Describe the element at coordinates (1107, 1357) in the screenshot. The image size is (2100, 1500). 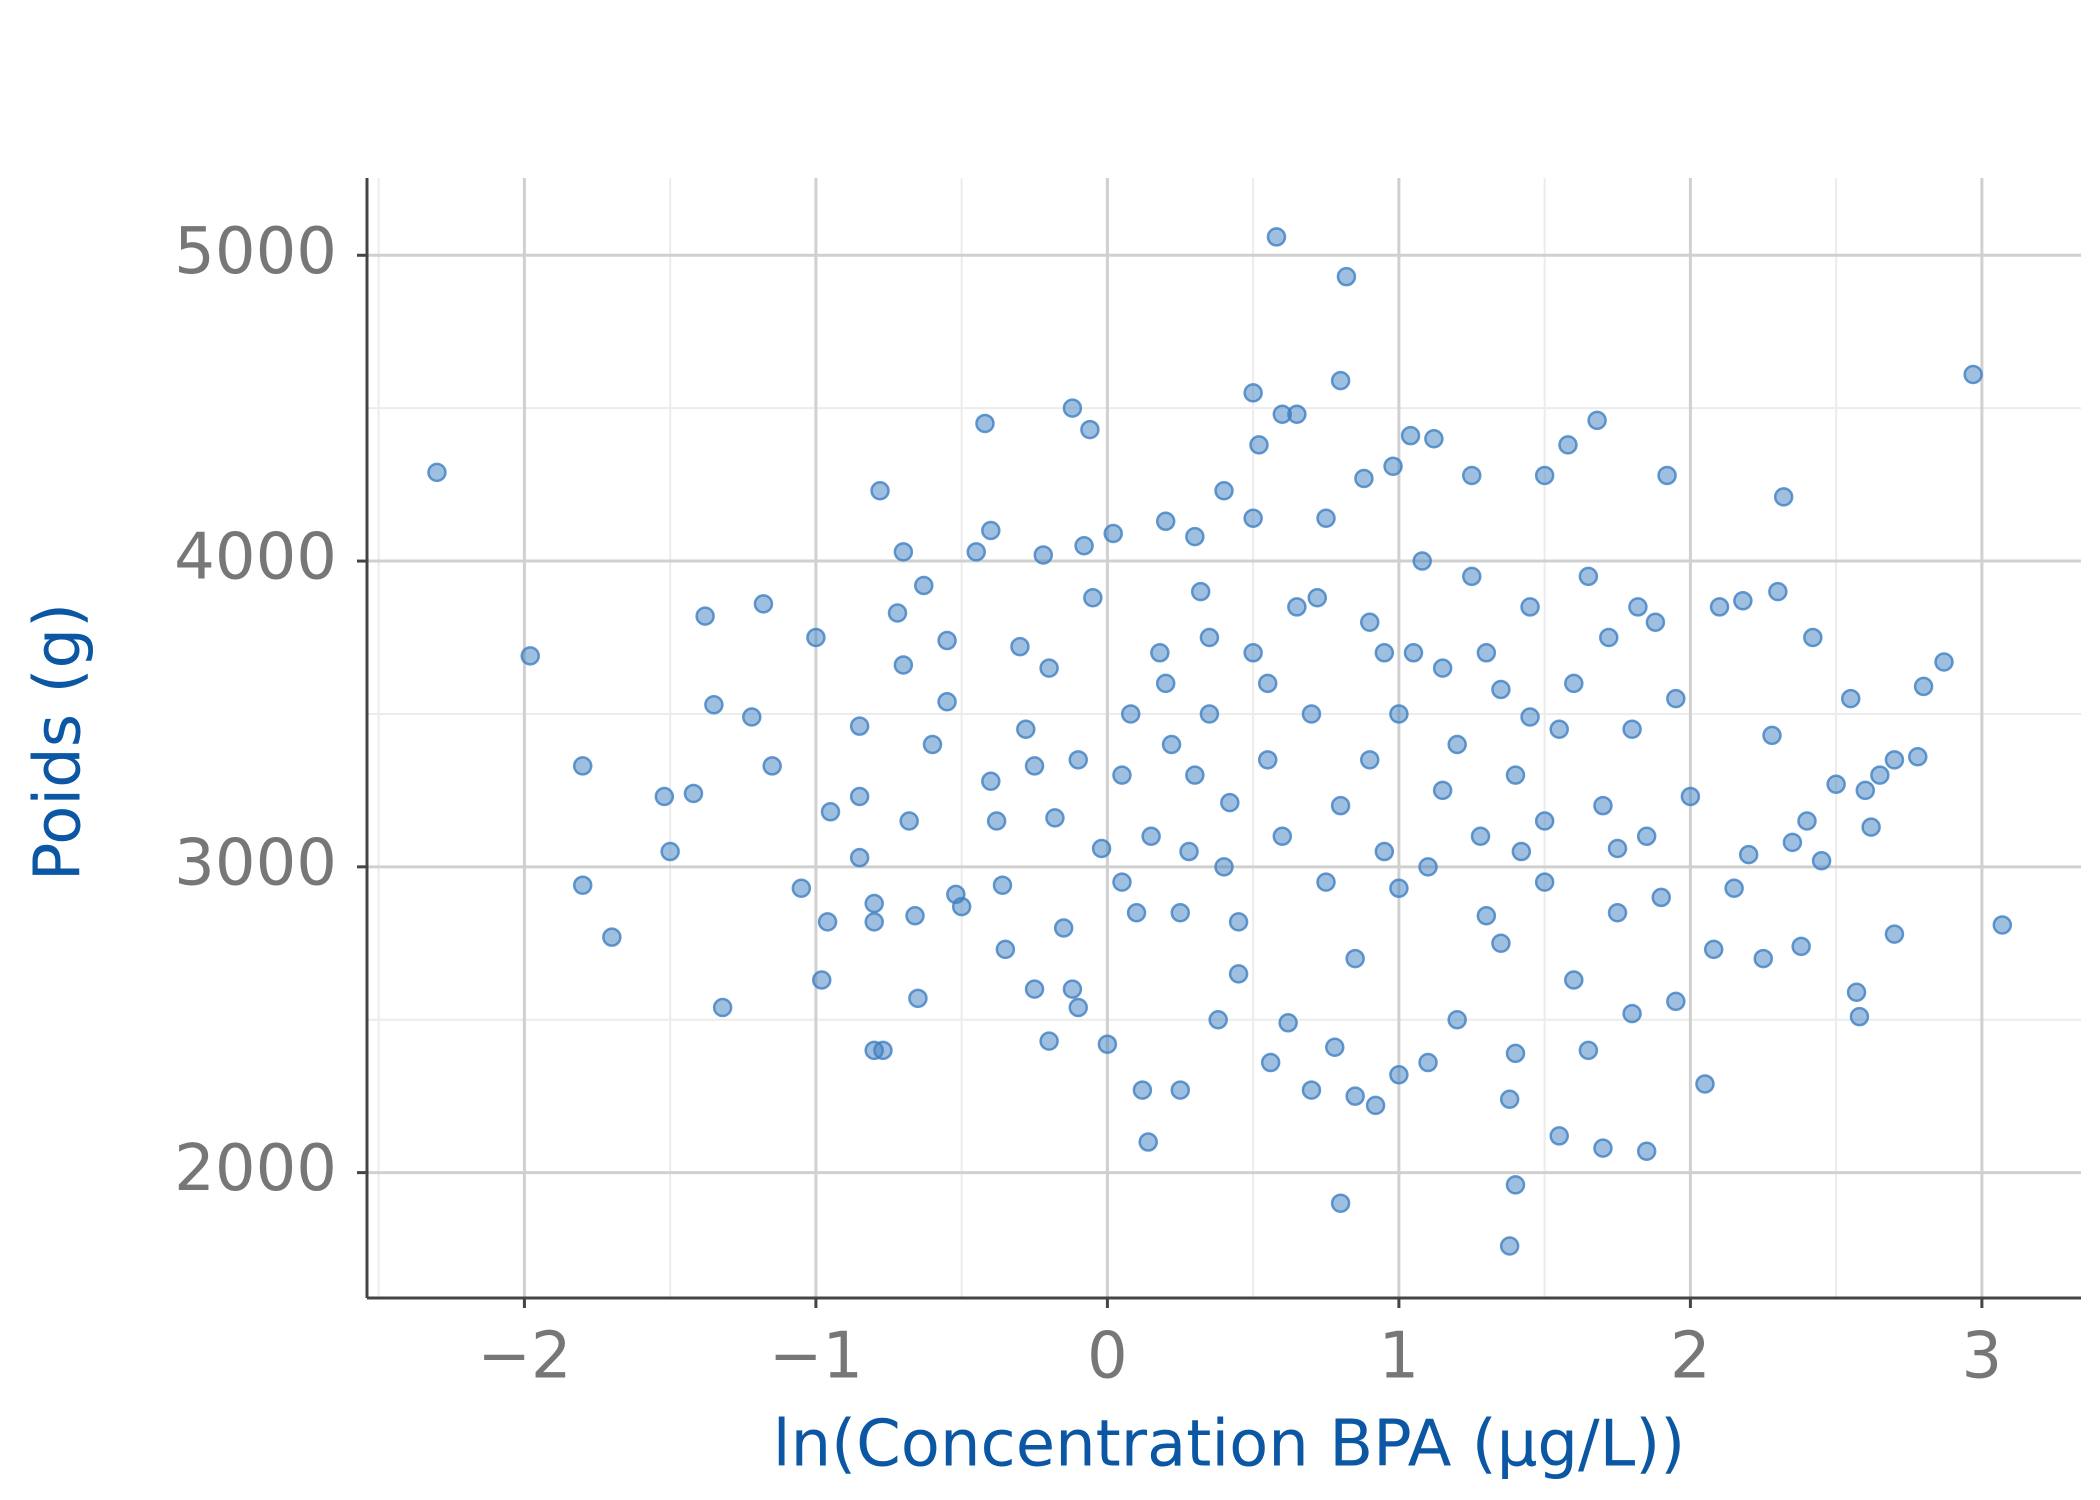
I see `x-tick-label: 0` at that location.